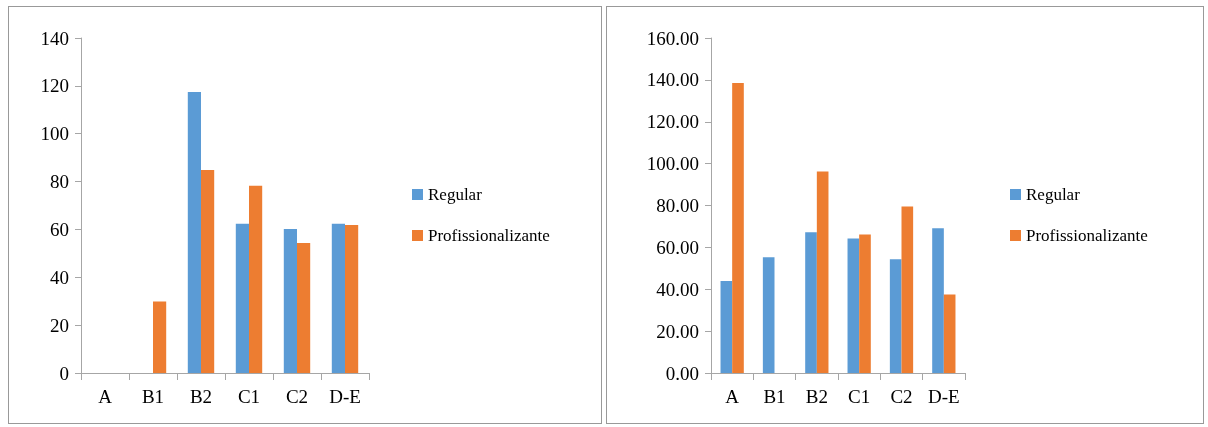  Describe the element at coordinates (54, 86) in the screenshot. I see `y-tick-label: 120` at that location.